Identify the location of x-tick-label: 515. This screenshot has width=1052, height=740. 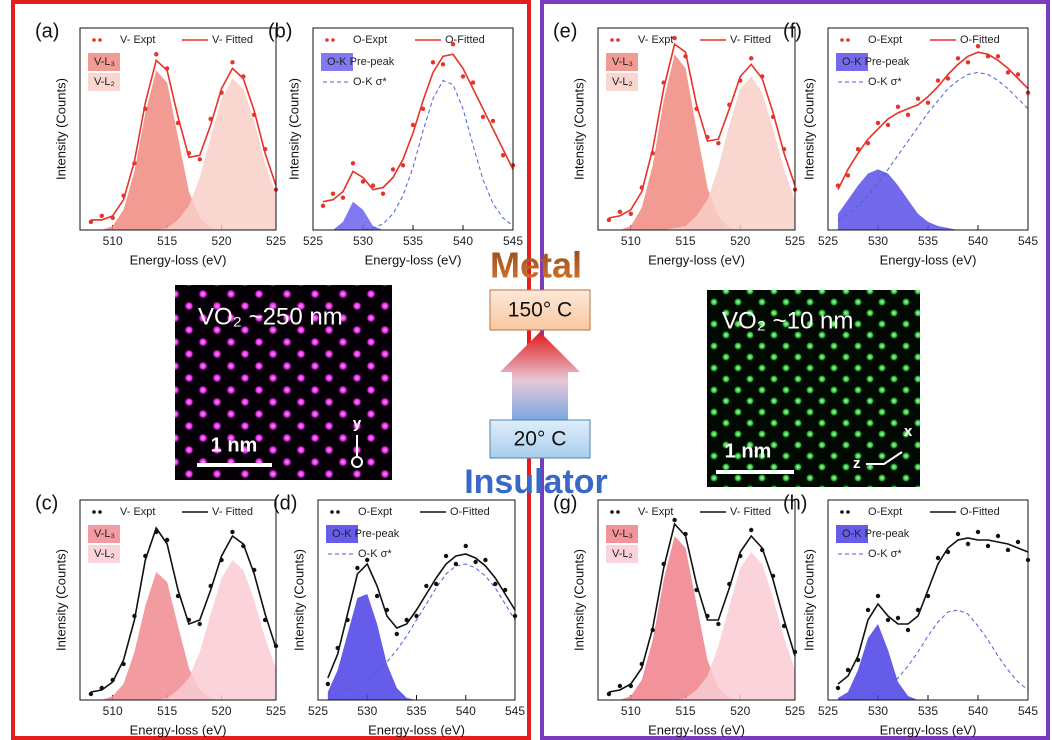
(167, 241).